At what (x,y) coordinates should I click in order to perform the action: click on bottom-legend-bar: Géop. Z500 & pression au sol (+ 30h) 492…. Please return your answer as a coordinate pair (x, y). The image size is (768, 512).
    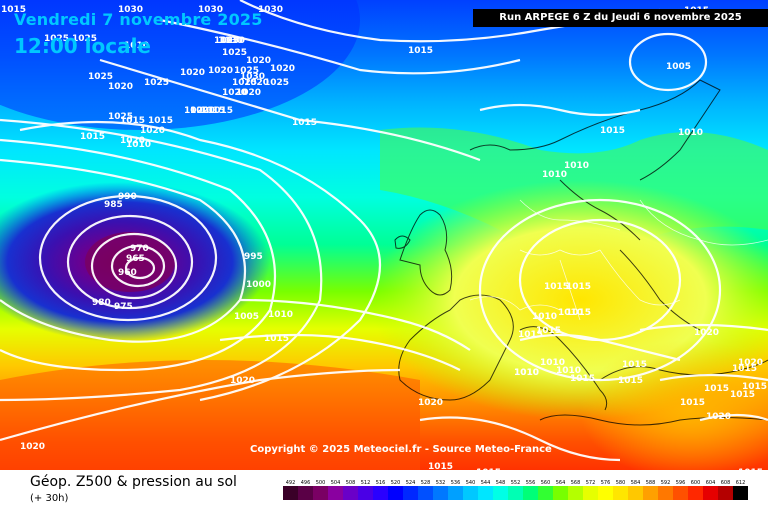
    Looking at the image, I should click on (384, 491).